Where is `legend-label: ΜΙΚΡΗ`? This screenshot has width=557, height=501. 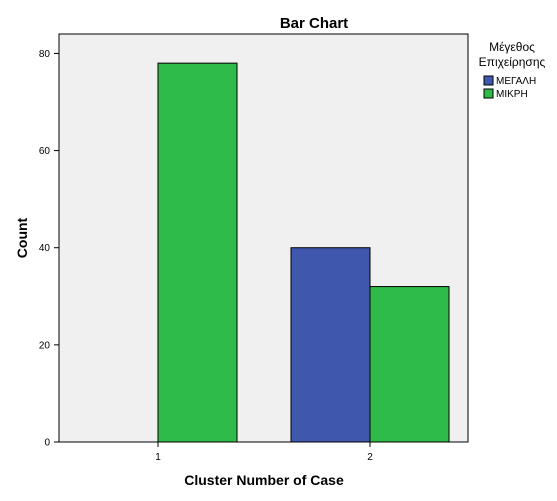
legend-label: ΜΙΚΡΗ is located at coordinates (512, 94).